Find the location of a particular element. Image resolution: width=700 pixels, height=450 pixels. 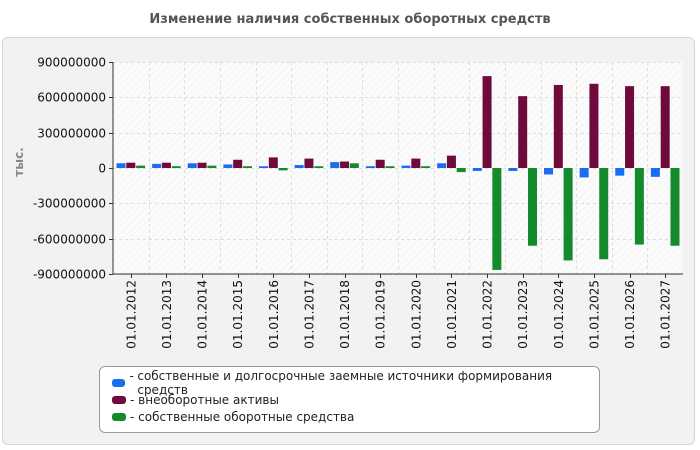

y-tick-label: 300000000 is located at coordinates (71, 134).